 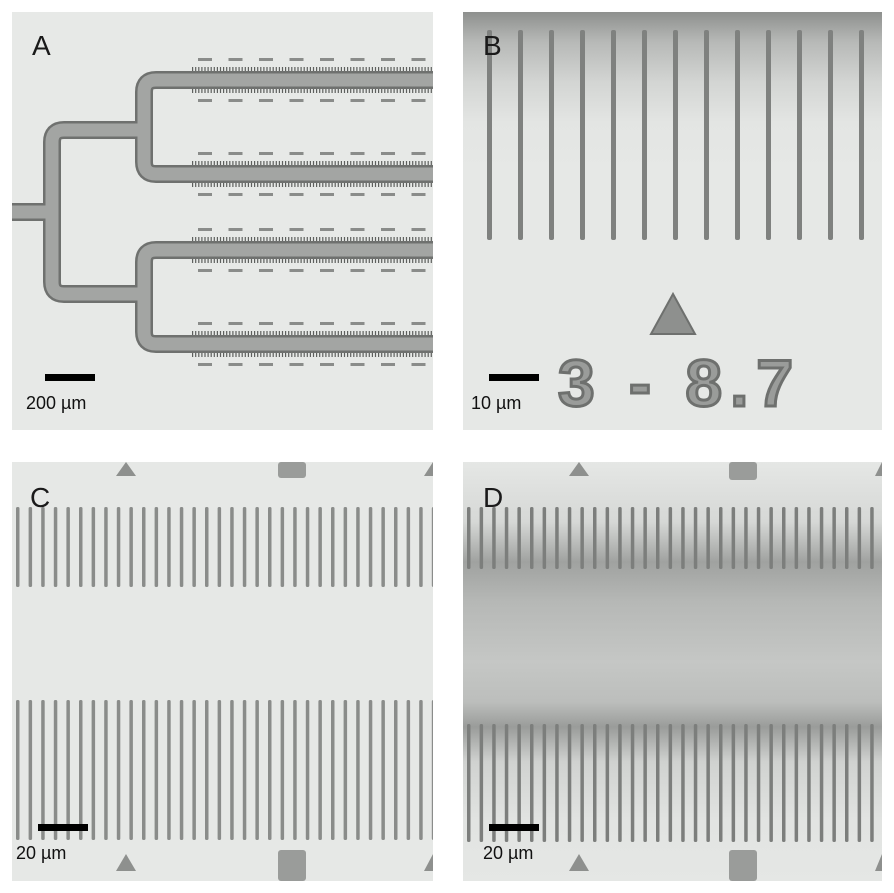 What do you see at coordinates (292, 865) in the screenshot?
I see `chip-label-mark` at bounding box center [292, 865].